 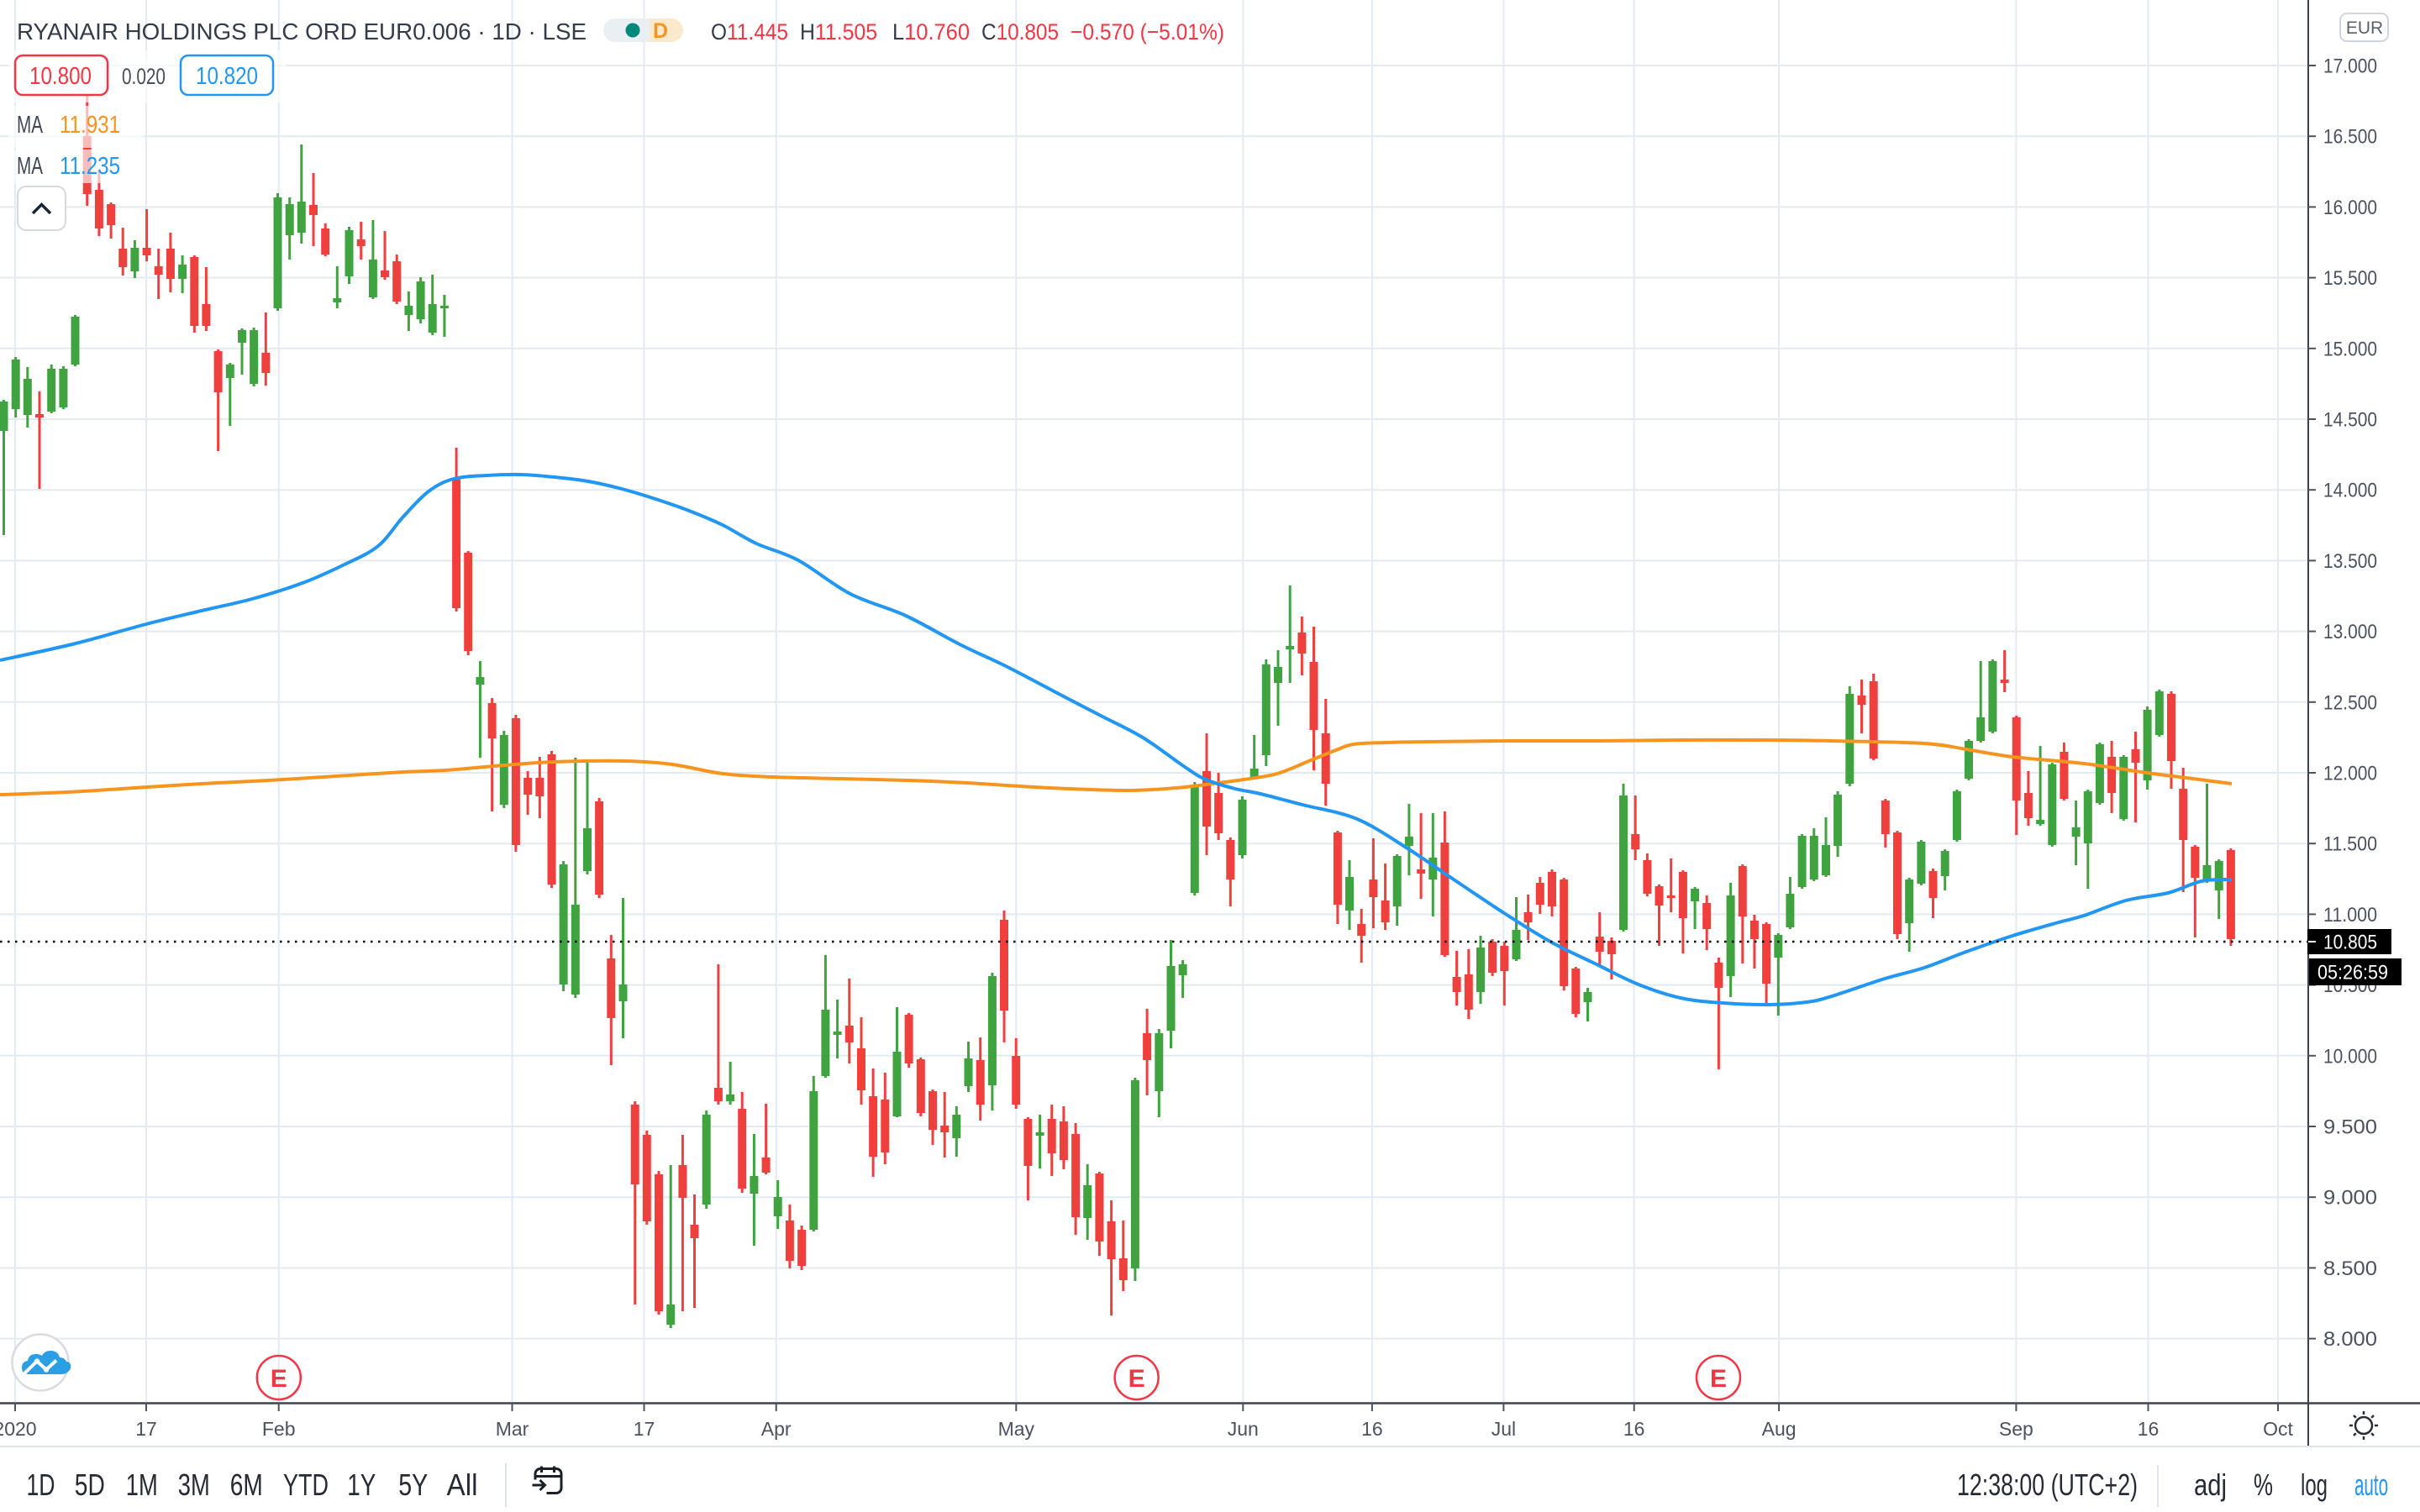 What do you see at coordinates (90, 1484) in the screenshot?
I see `svg-text: 5D` at bounding box center [90, 1484].